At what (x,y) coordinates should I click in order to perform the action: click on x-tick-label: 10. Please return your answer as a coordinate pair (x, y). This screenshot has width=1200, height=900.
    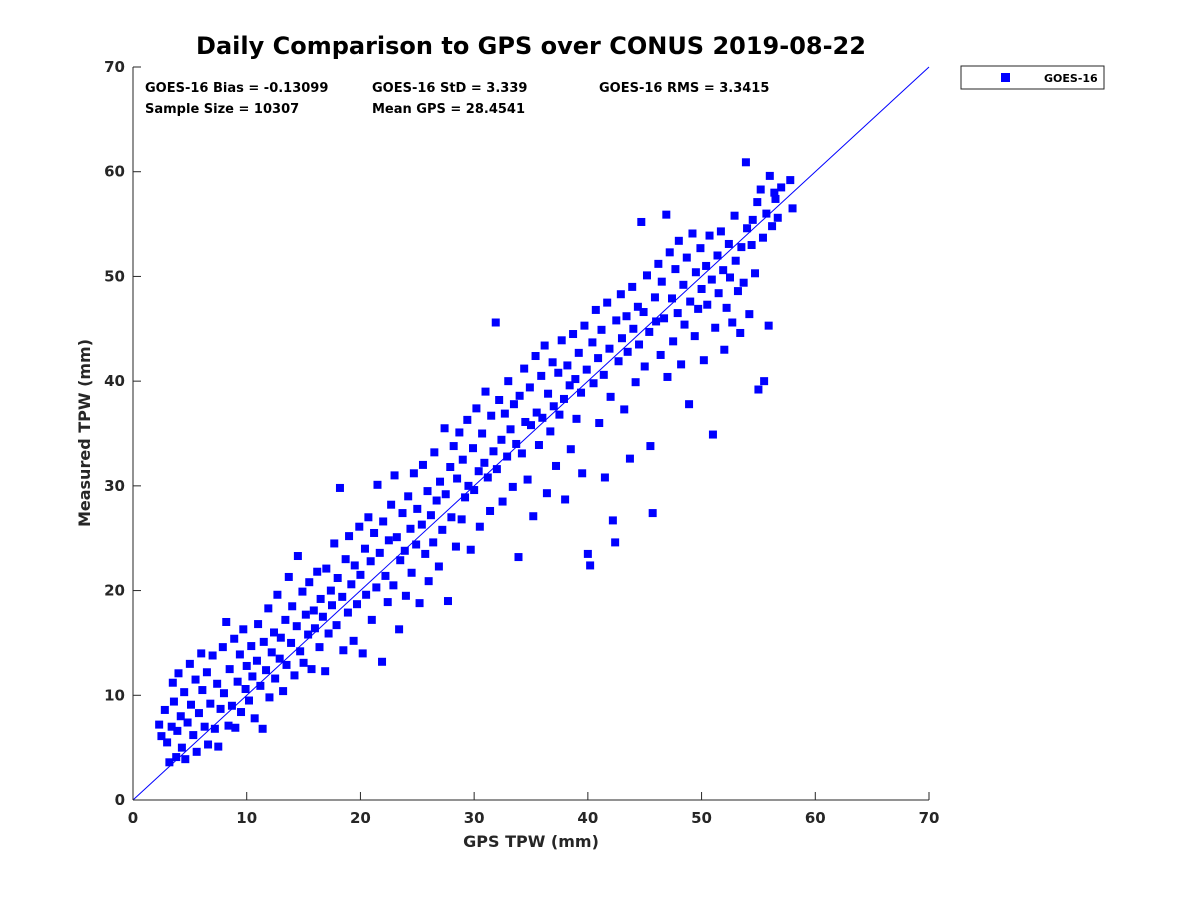
    Looking at the image, I should click on (246, 818).